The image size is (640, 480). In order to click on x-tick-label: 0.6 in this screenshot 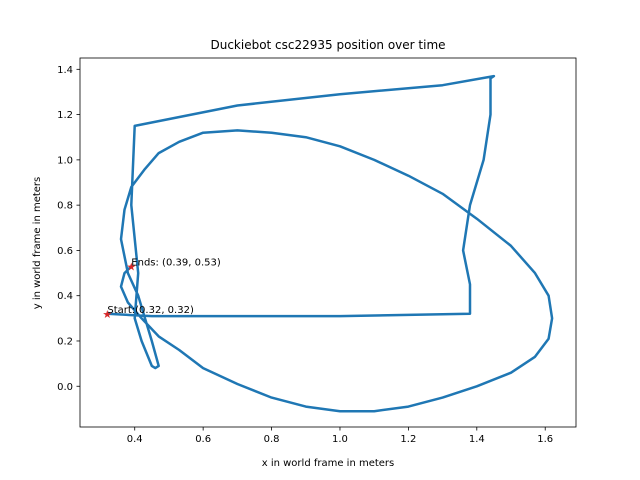, I will do `click(203, 439)`.